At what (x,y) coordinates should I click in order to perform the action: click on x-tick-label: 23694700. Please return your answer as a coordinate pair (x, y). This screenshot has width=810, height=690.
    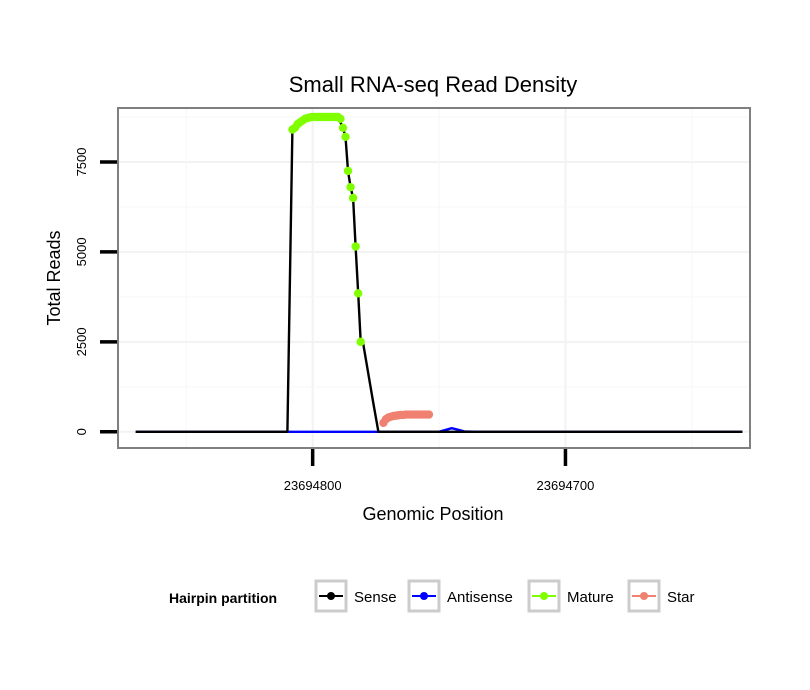
    Looking at the image, I should click on (566, 485).